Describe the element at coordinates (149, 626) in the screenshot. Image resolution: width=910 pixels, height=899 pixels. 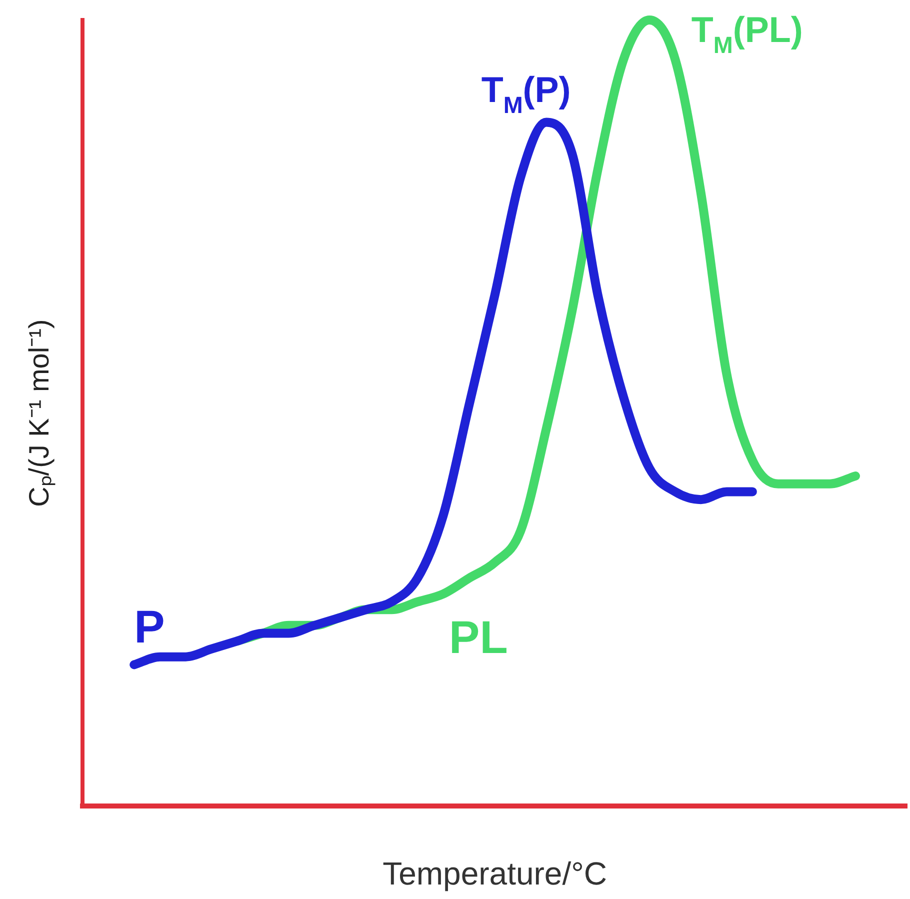
I see `series-label: P` at that location.